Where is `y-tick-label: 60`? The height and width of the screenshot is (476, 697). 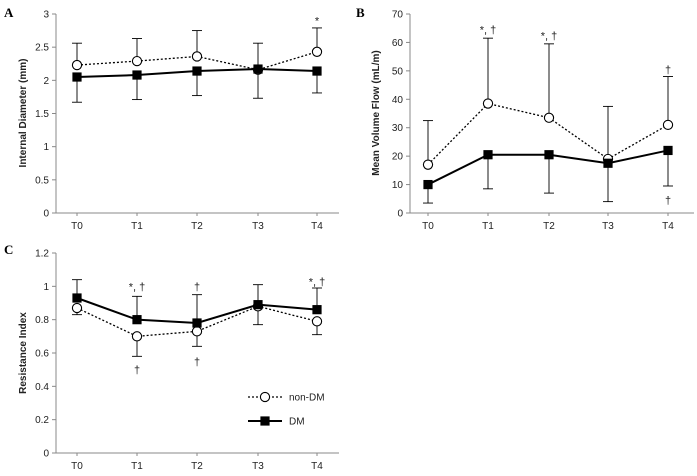
y-tick-label: 60 is located at coordinates (398, 43).